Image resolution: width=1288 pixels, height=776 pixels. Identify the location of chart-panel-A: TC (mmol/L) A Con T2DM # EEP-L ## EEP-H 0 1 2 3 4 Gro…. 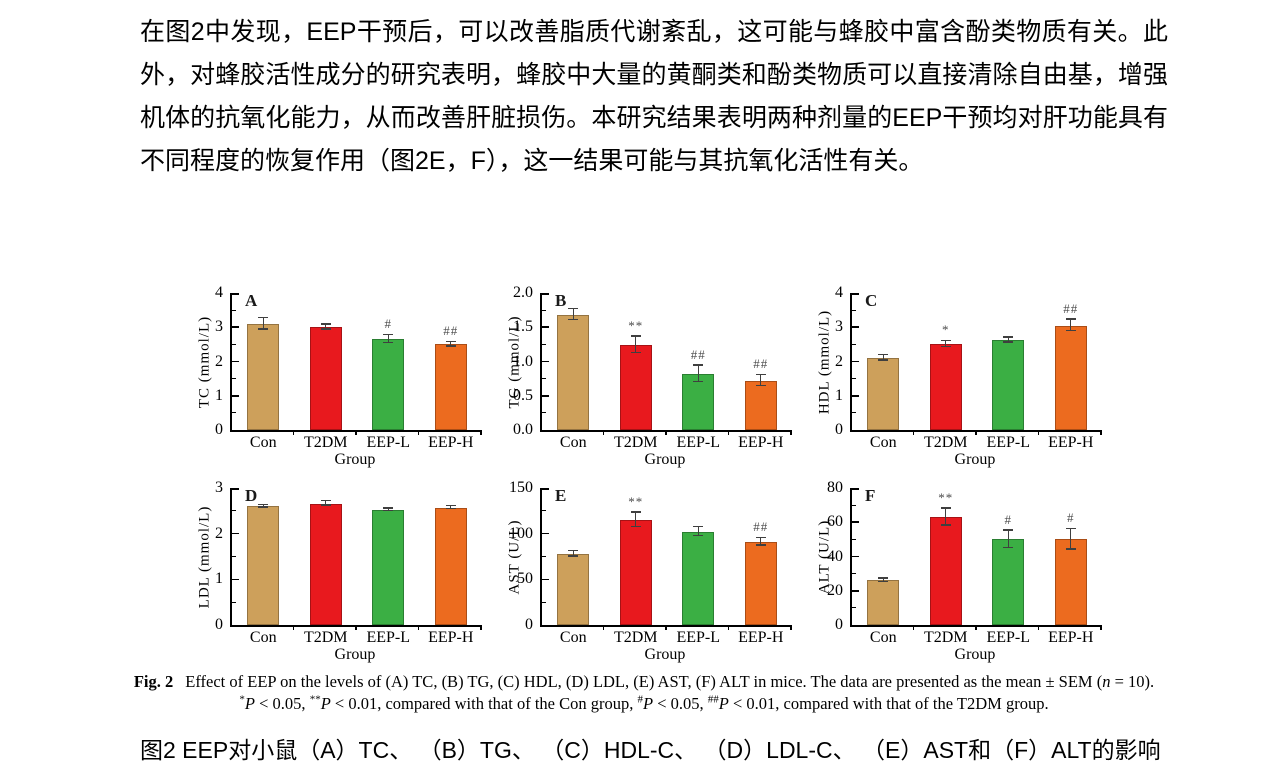
(340, 380).